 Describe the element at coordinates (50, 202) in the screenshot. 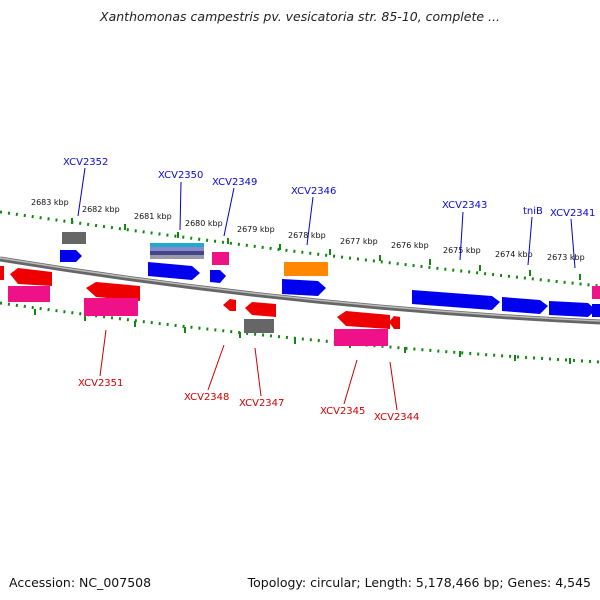

I see `ruler-label: 2683 kbp` at that location.